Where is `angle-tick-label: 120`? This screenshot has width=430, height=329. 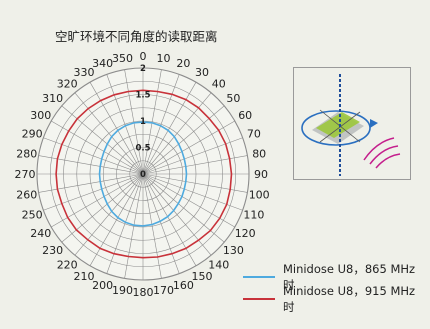
angle-tick-label: 120 is located at coordinates (245, 233).